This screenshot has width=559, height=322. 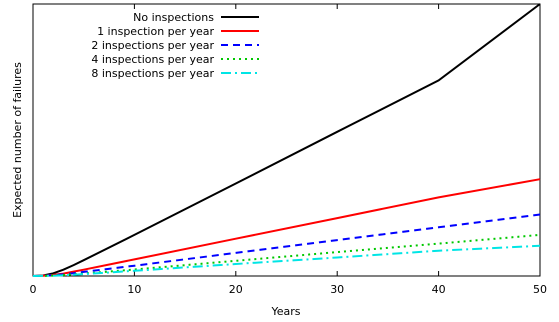 What do you see at coordinates (152, 59) in the screenshot?
I see `legend-label-3: 4 inspections per year` at bounding box center [152, 59].